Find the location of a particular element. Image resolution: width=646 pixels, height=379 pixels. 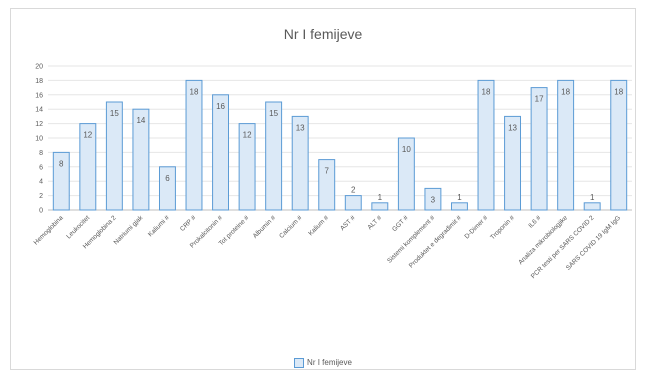

y-tick-label: 2 is located at coordinates (41, 196).